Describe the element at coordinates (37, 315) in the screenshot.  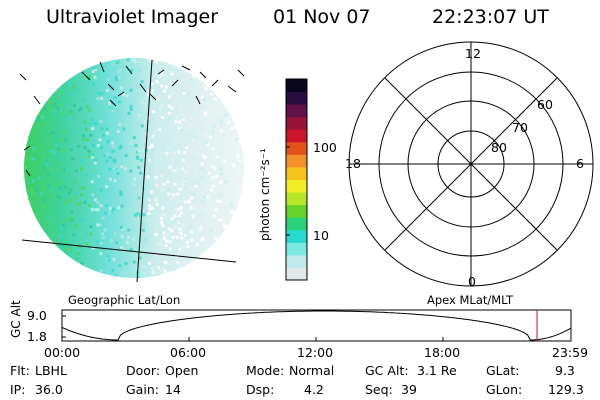
I see `altitude-tick-9: 9.0` at that location.